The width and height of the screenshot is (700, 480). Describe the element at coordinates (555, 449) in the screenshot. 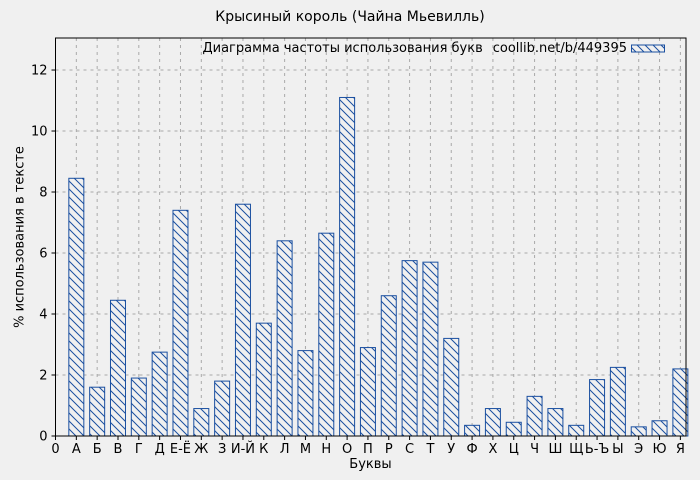

I see `x-tick-Ш: Ш` at that location.